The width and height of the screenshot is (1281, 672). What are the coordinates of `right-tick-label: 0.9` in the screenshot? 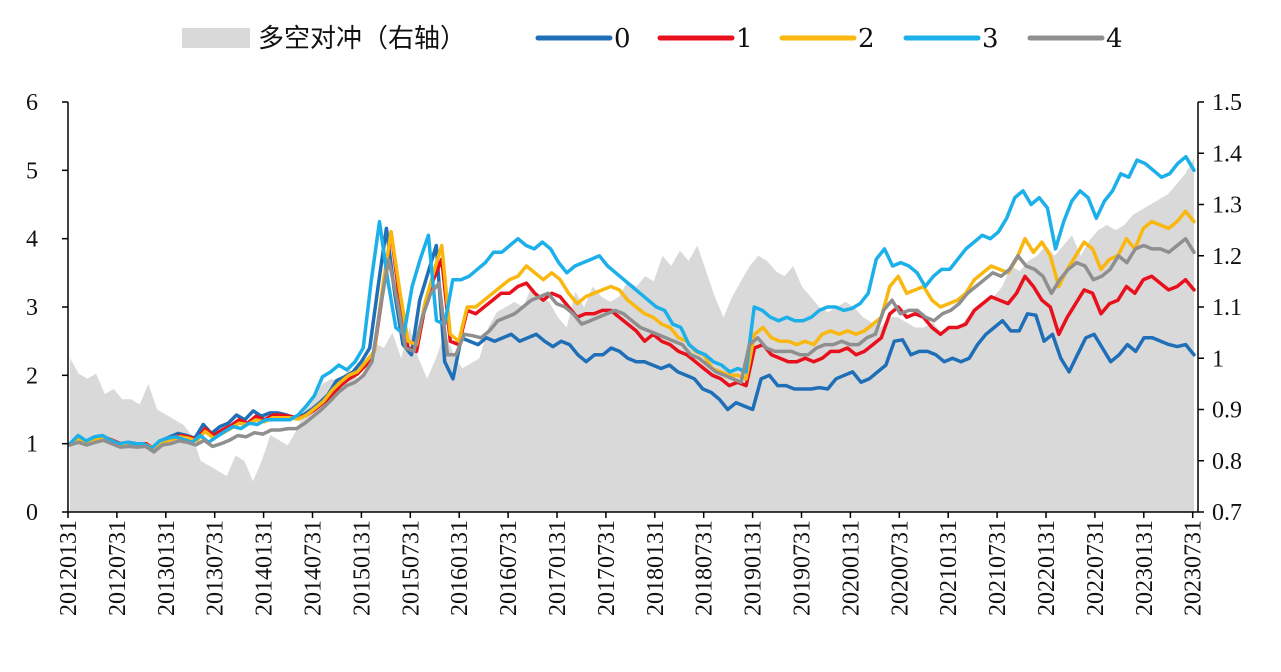 It's located at (1227, 411).